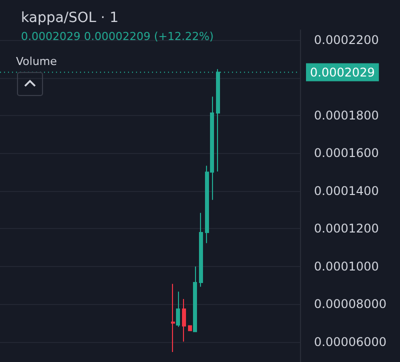 The height and width of the screenshot is (362, 400). Describe the element at coordinates (350, 341) in the screenshot. I see `y-tick-label: 0.00006000` at that location.